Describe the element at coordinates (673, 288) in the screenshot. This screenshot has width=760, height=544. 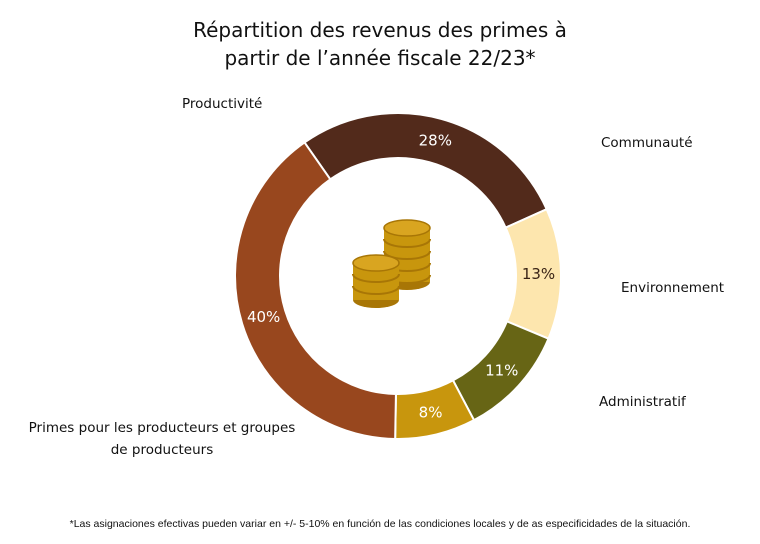
I see `label-environnement: Environnement` at that location.